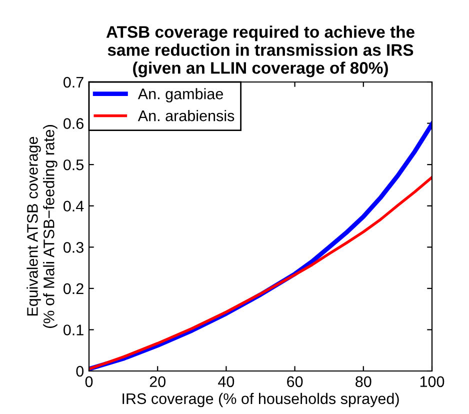 The height and width of the screenshot is (414, 469). I want to click on y-tick-label: 0.1, so click(74, 330).